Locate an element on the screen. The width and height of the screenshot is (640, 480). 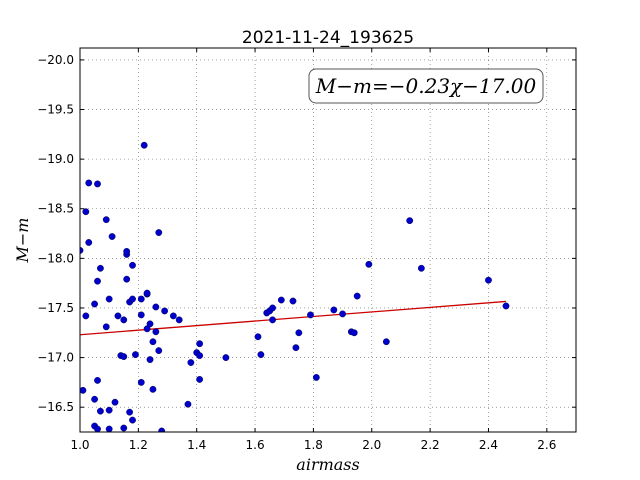
y-tick-label: −20.0 is located at coordinates (55, 60).